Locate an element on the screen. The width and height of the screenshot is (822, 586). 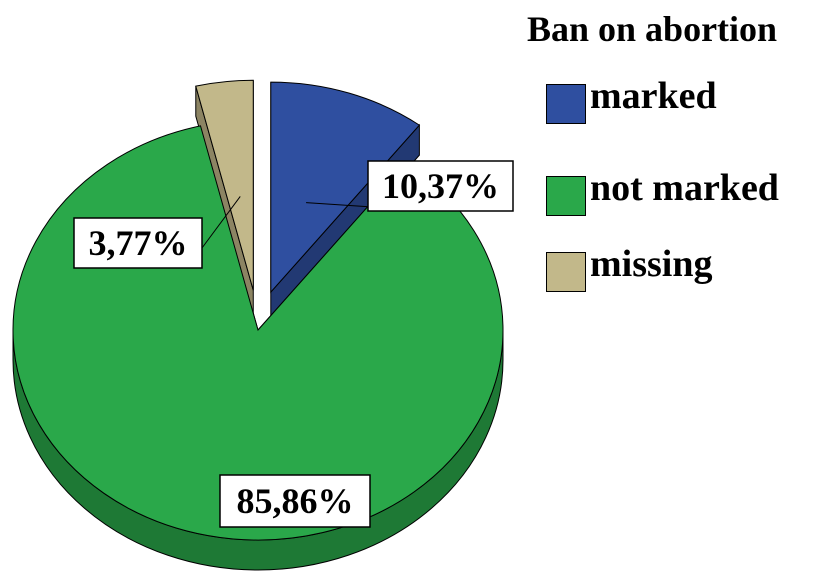
slice-missing is located at coordinates (224, 185).